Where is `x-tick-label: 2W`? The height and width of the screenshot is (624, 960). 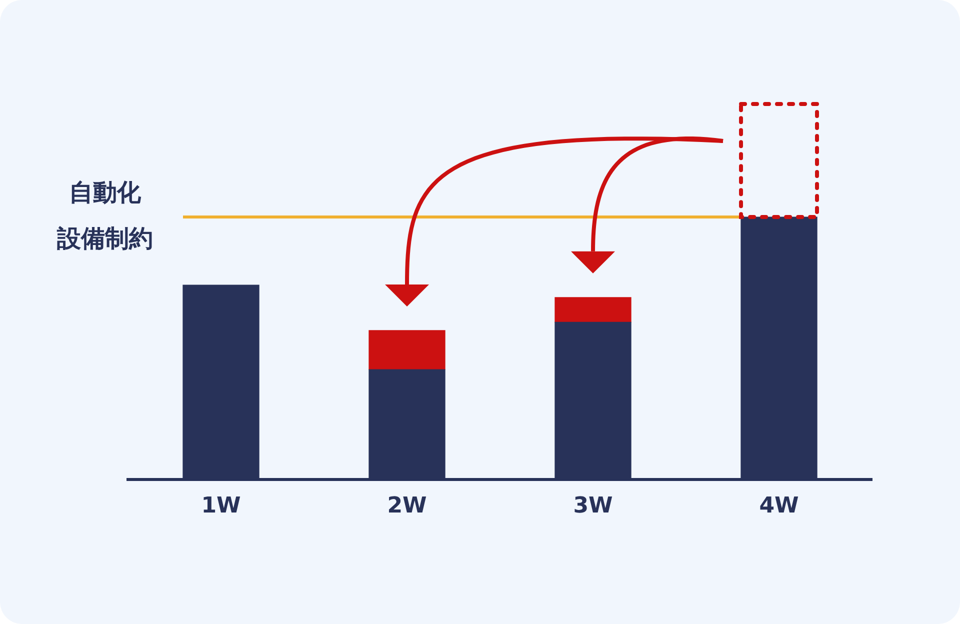 x-tick-label: 2W is located at coordinates (407, 506).